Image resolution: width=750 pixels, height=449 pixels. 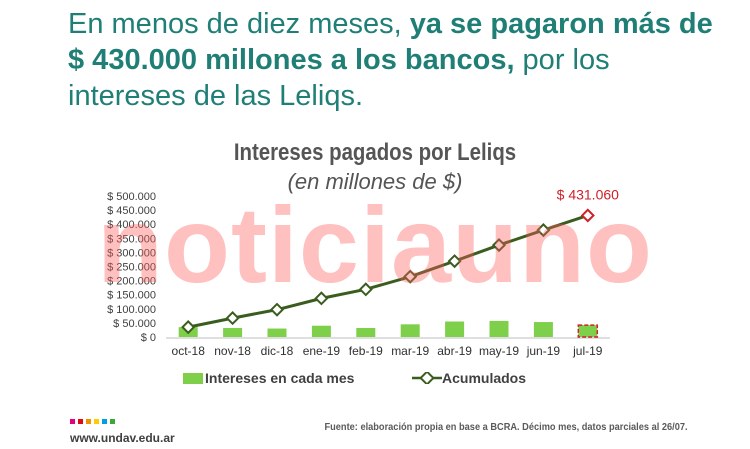 What do you see at coordinates (148, 338) in the screenshot?
I see `y-tick-label: $ 0` at bounding box center [148, 338].